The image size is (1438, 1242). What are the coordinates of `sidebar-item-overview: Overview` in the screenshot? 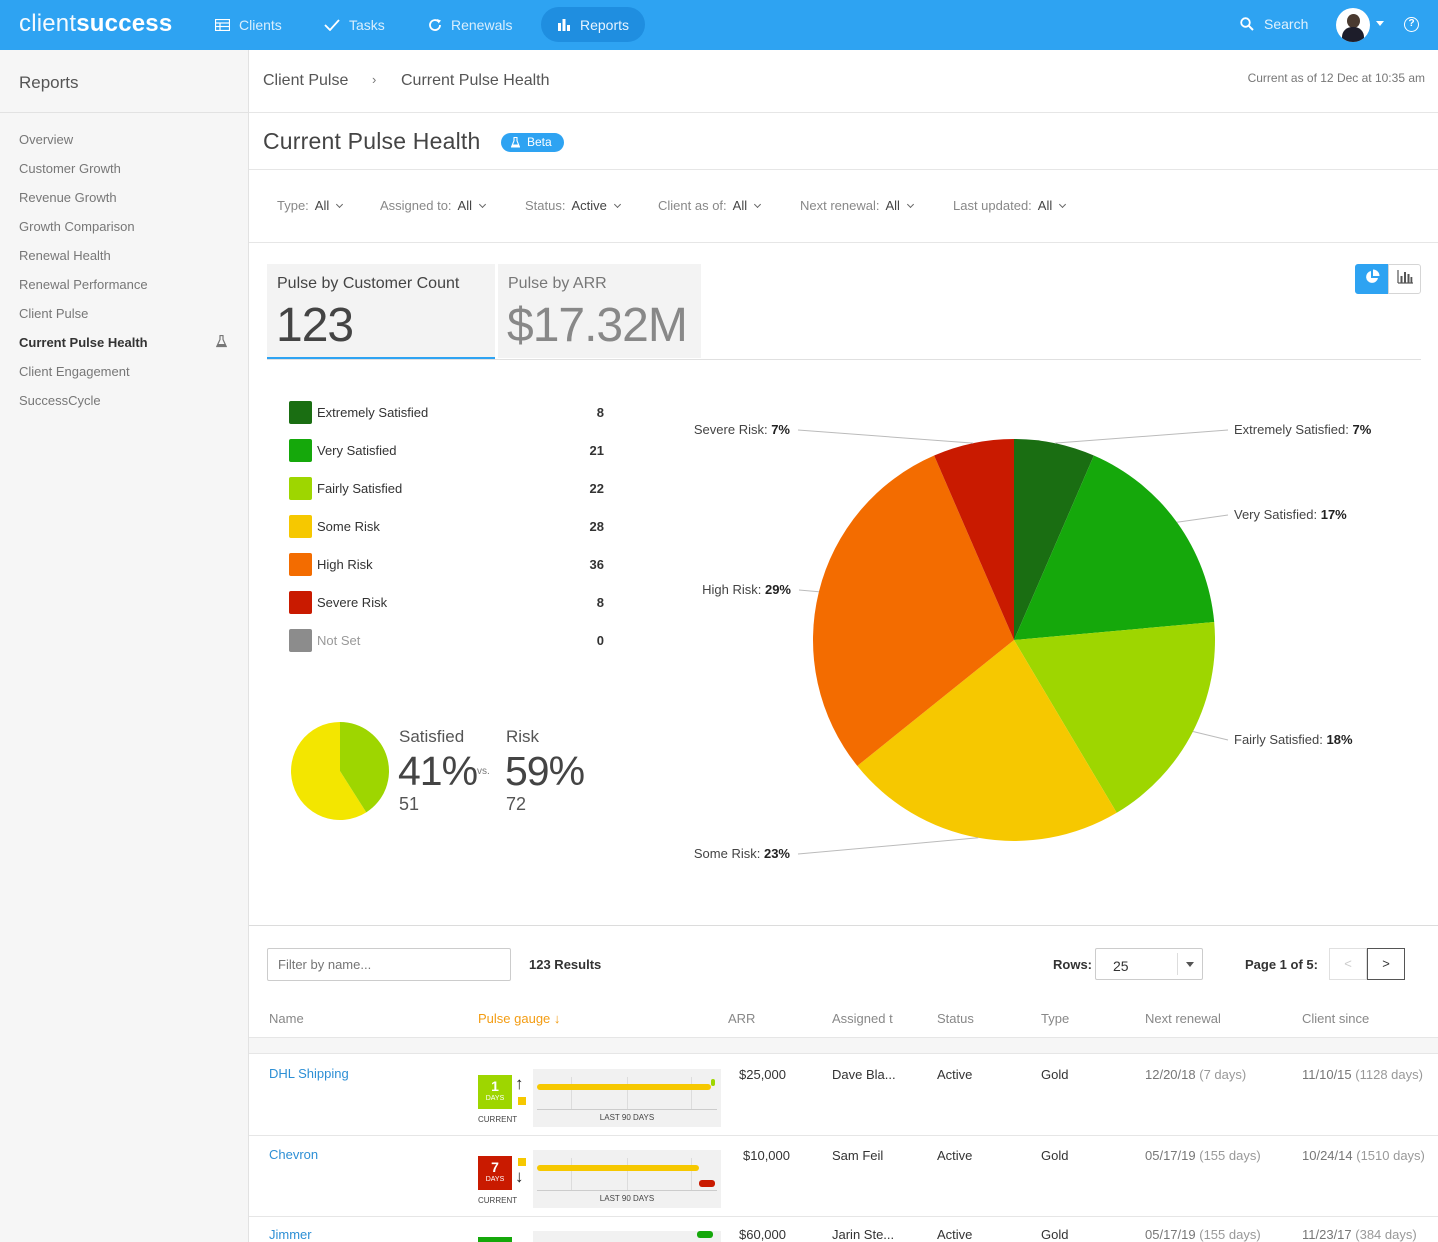 It's located at (46, 139).